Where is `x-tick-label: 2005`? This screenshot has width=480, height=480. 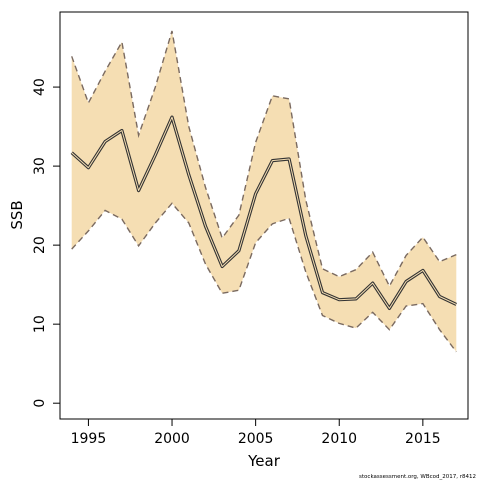
x-tick-label: 2005 is located at coordinates (256, 439).